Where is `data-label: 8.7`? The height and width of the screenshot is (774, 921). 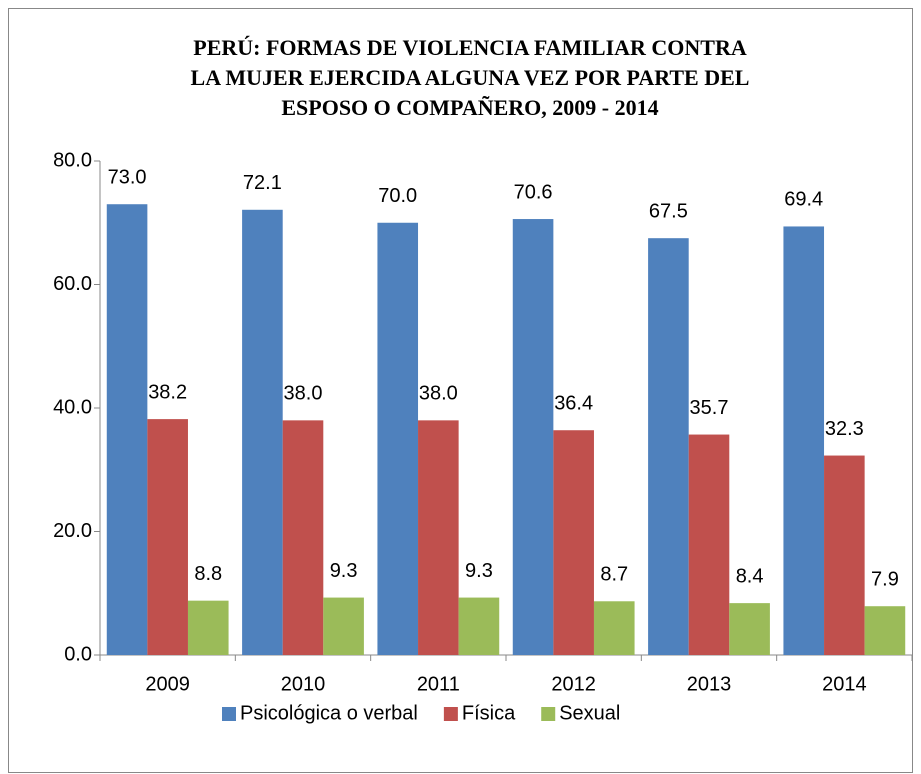
data-label: 8.7 is located at coordinates (614, 575).